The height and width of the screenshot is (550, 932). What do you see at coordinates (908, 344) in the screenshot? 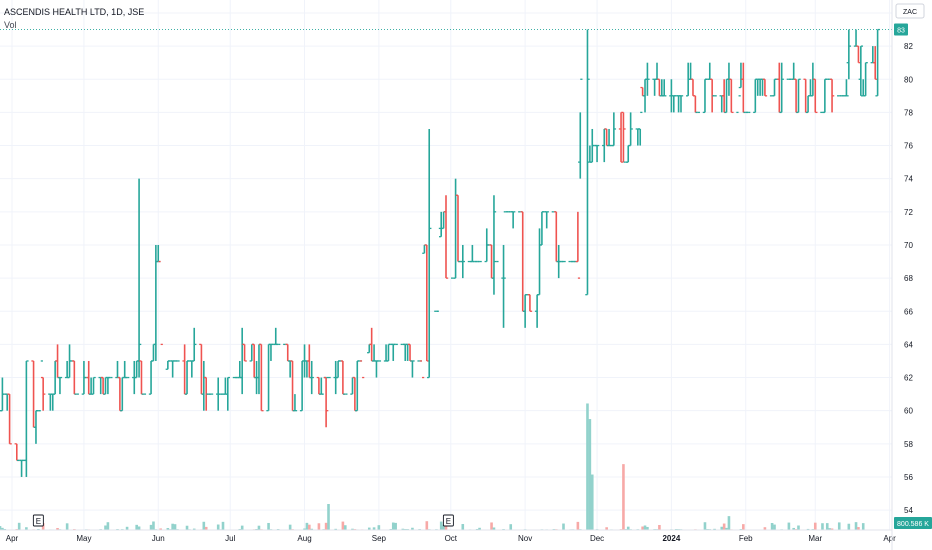
I see `y-tick-label: 64` at bounding box center [908, 344].